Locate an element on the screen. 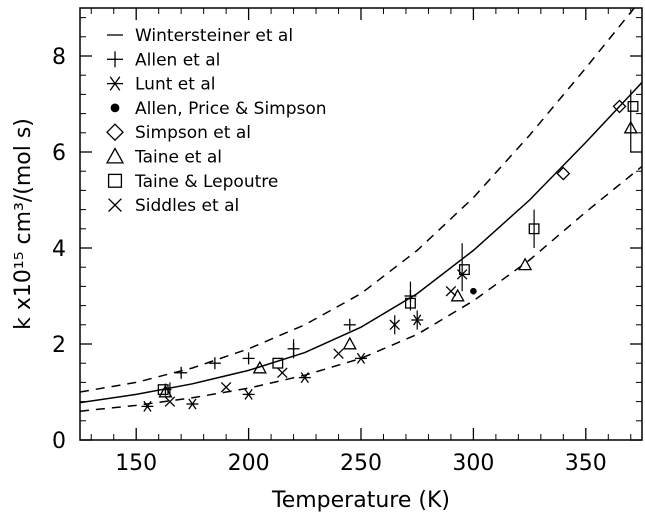 The image size is (645, 518). legend-label: Allen et al is located at coordinates (177, 60).